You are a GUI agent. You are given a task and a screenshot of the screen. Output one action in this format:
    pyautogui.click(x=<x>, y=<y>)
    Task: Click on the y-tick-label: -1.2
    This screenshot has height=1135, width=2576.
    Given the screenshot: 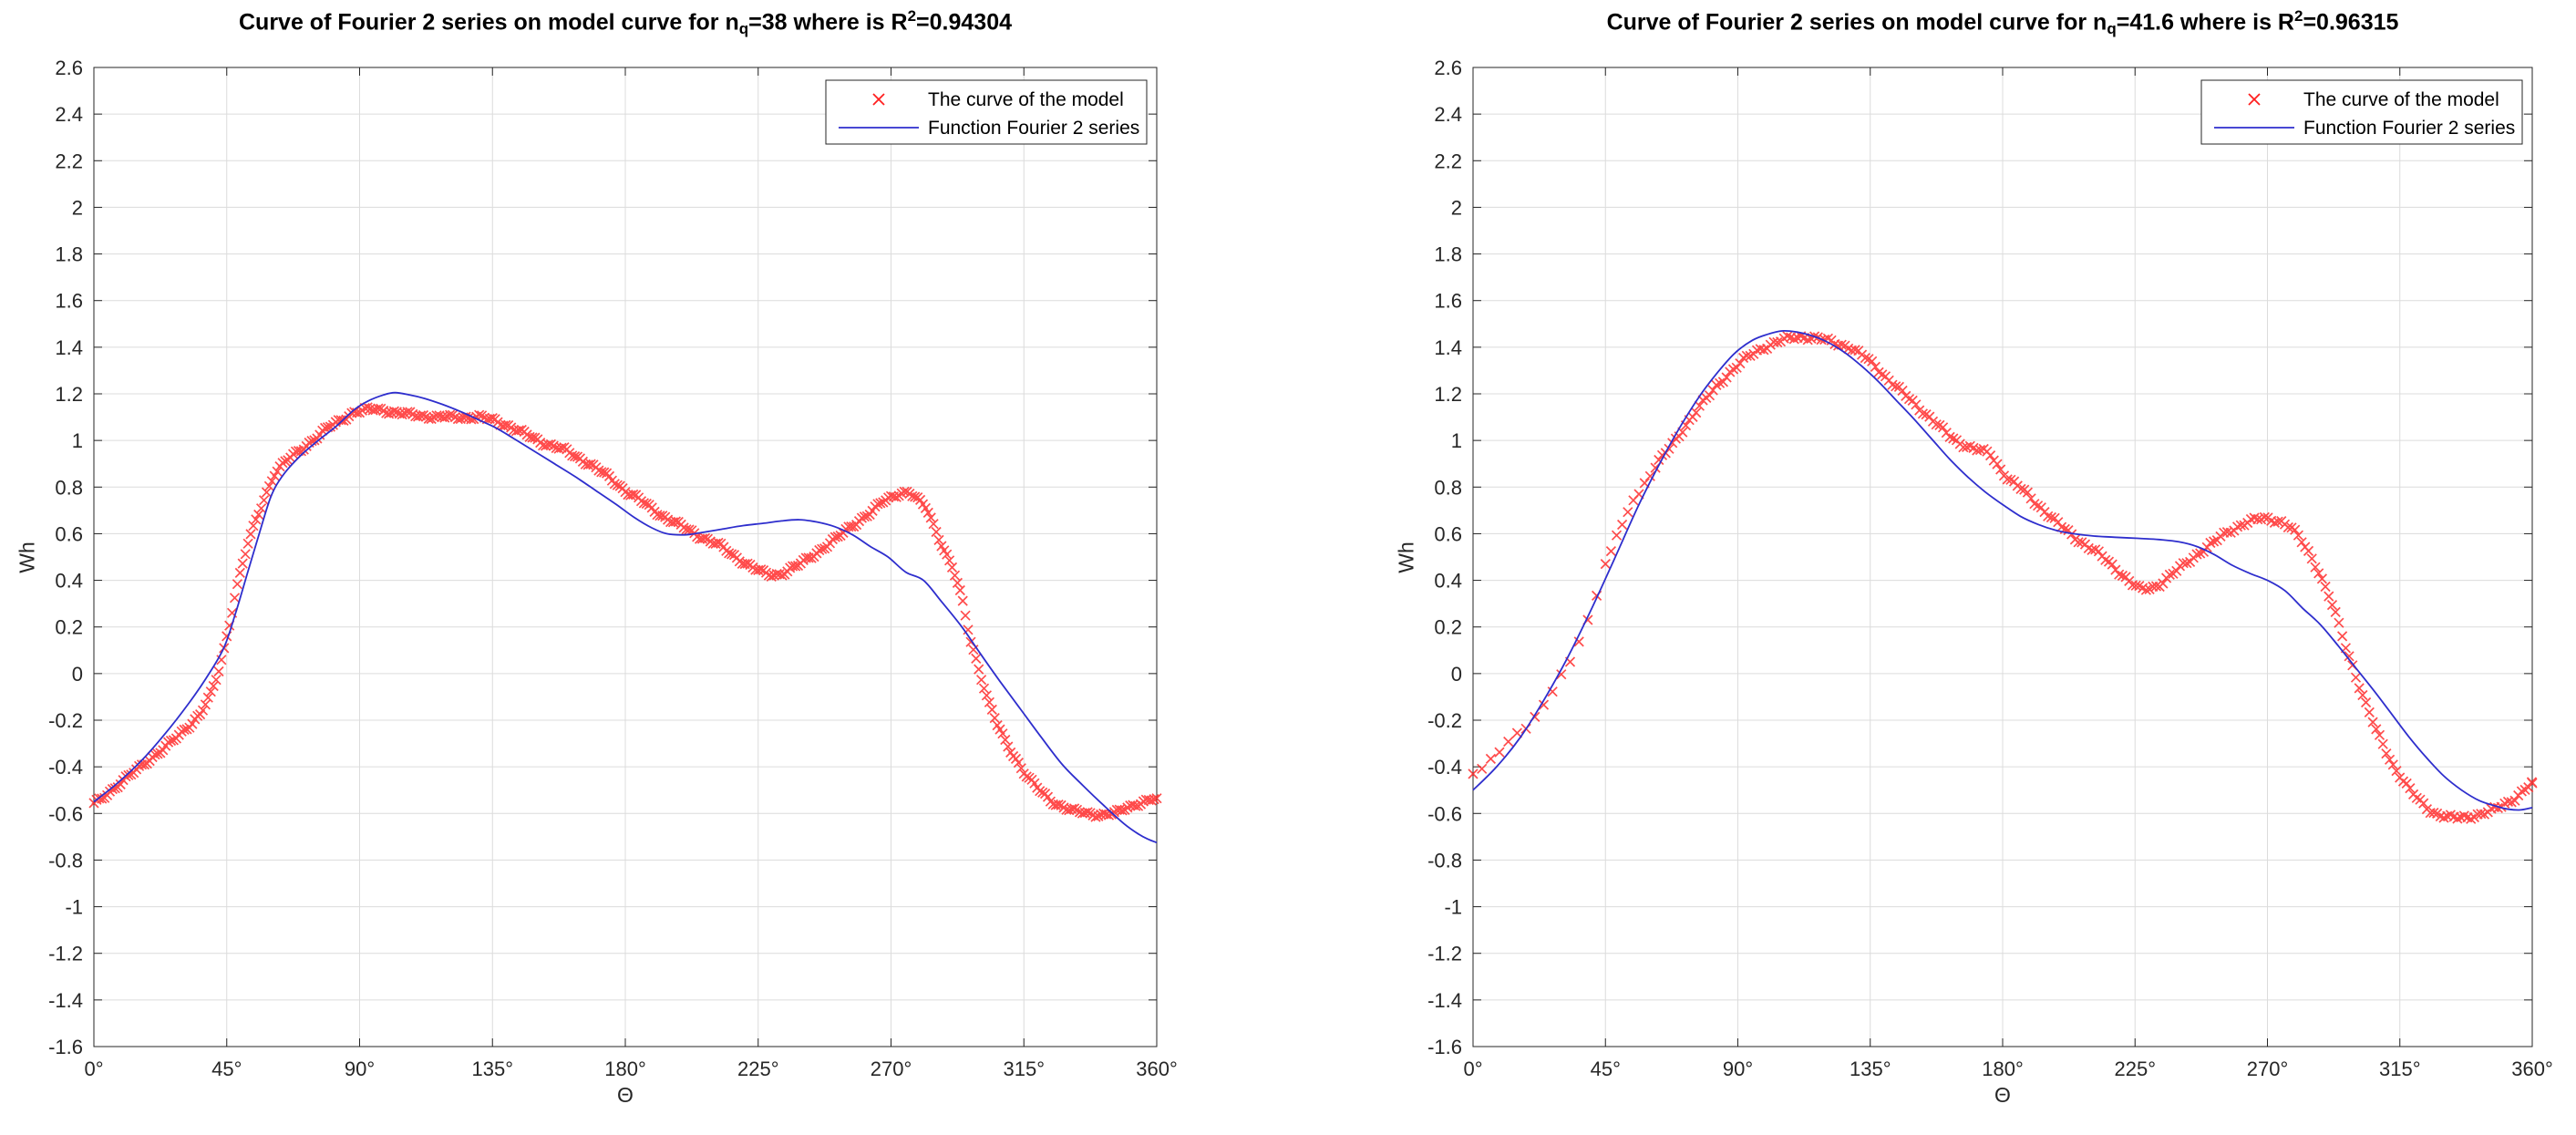 What is the action you would take?
    pyautogui.click(x=65, y=954)
    